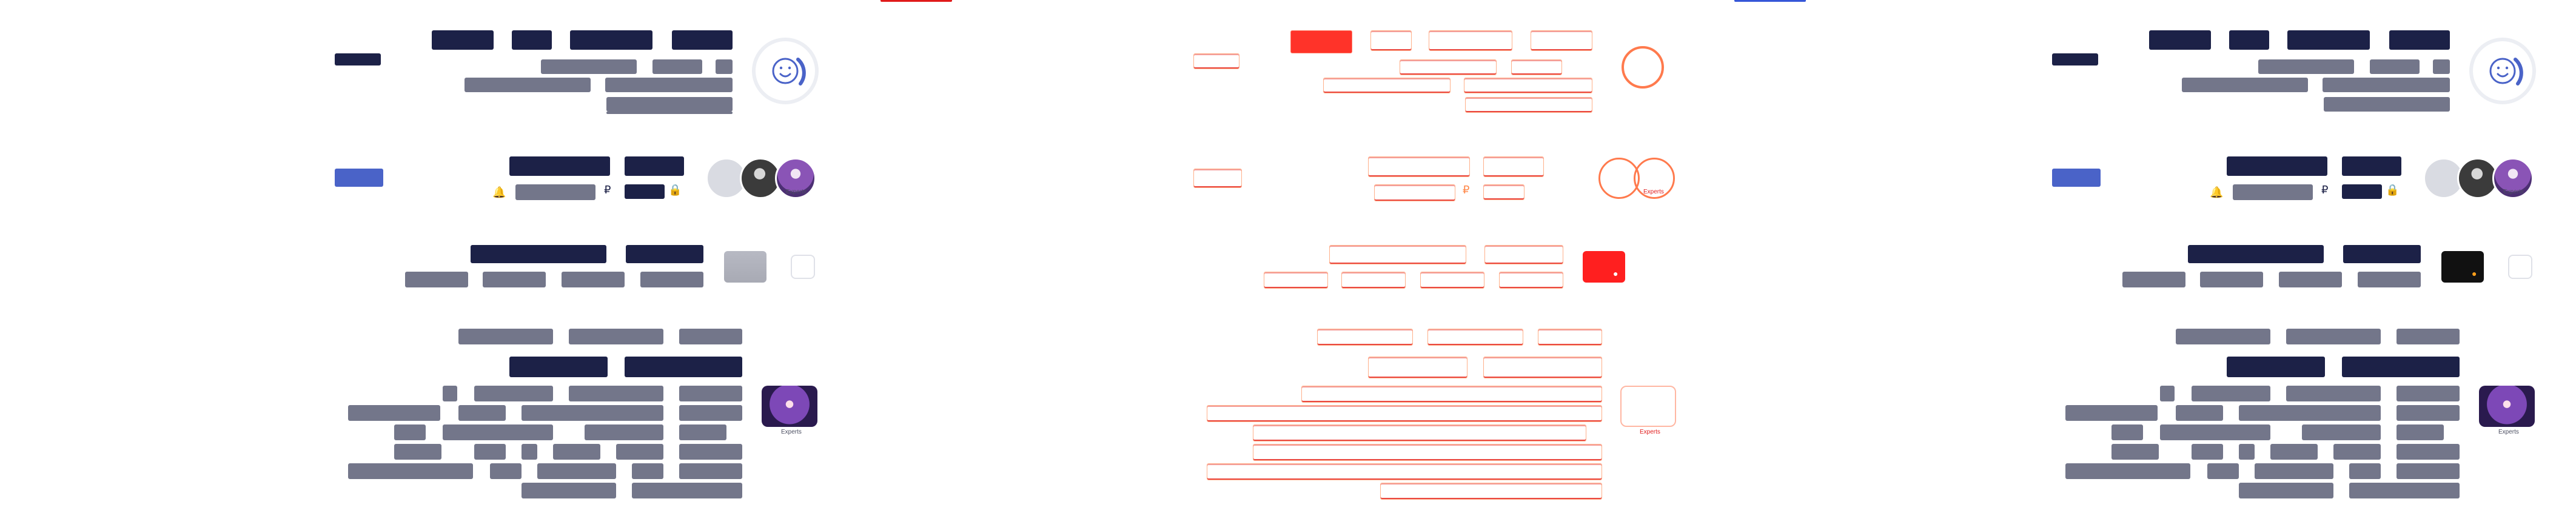  What do you see at coordinates (2404, 491) in the screenshot?
I see `tc-row6-b` at bounding box center [2404, 491].